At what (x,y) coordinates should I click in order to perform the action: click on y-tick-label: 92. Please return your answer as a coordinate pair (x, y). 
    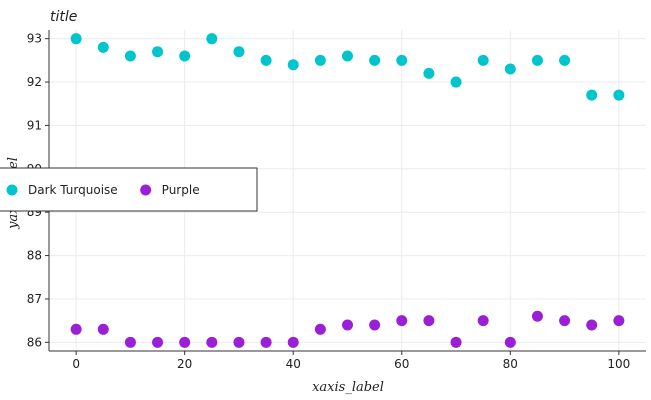
    Looking at the image, I should click on (34, 82).